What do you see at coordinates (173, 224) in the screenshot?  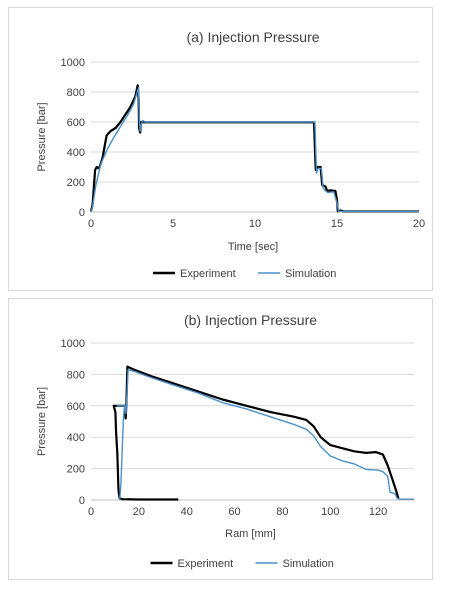 I see `x-tick-label: 5` at bounding box center [173, 224].